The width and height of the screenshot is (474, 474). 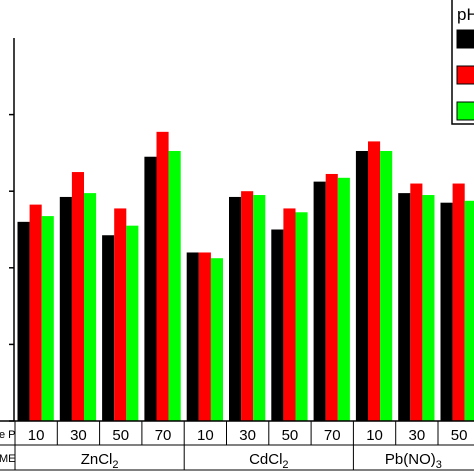 What do you see at coordinates (12, 230) in the screenshot?
I see `axes` at bounding box center [12, 230].